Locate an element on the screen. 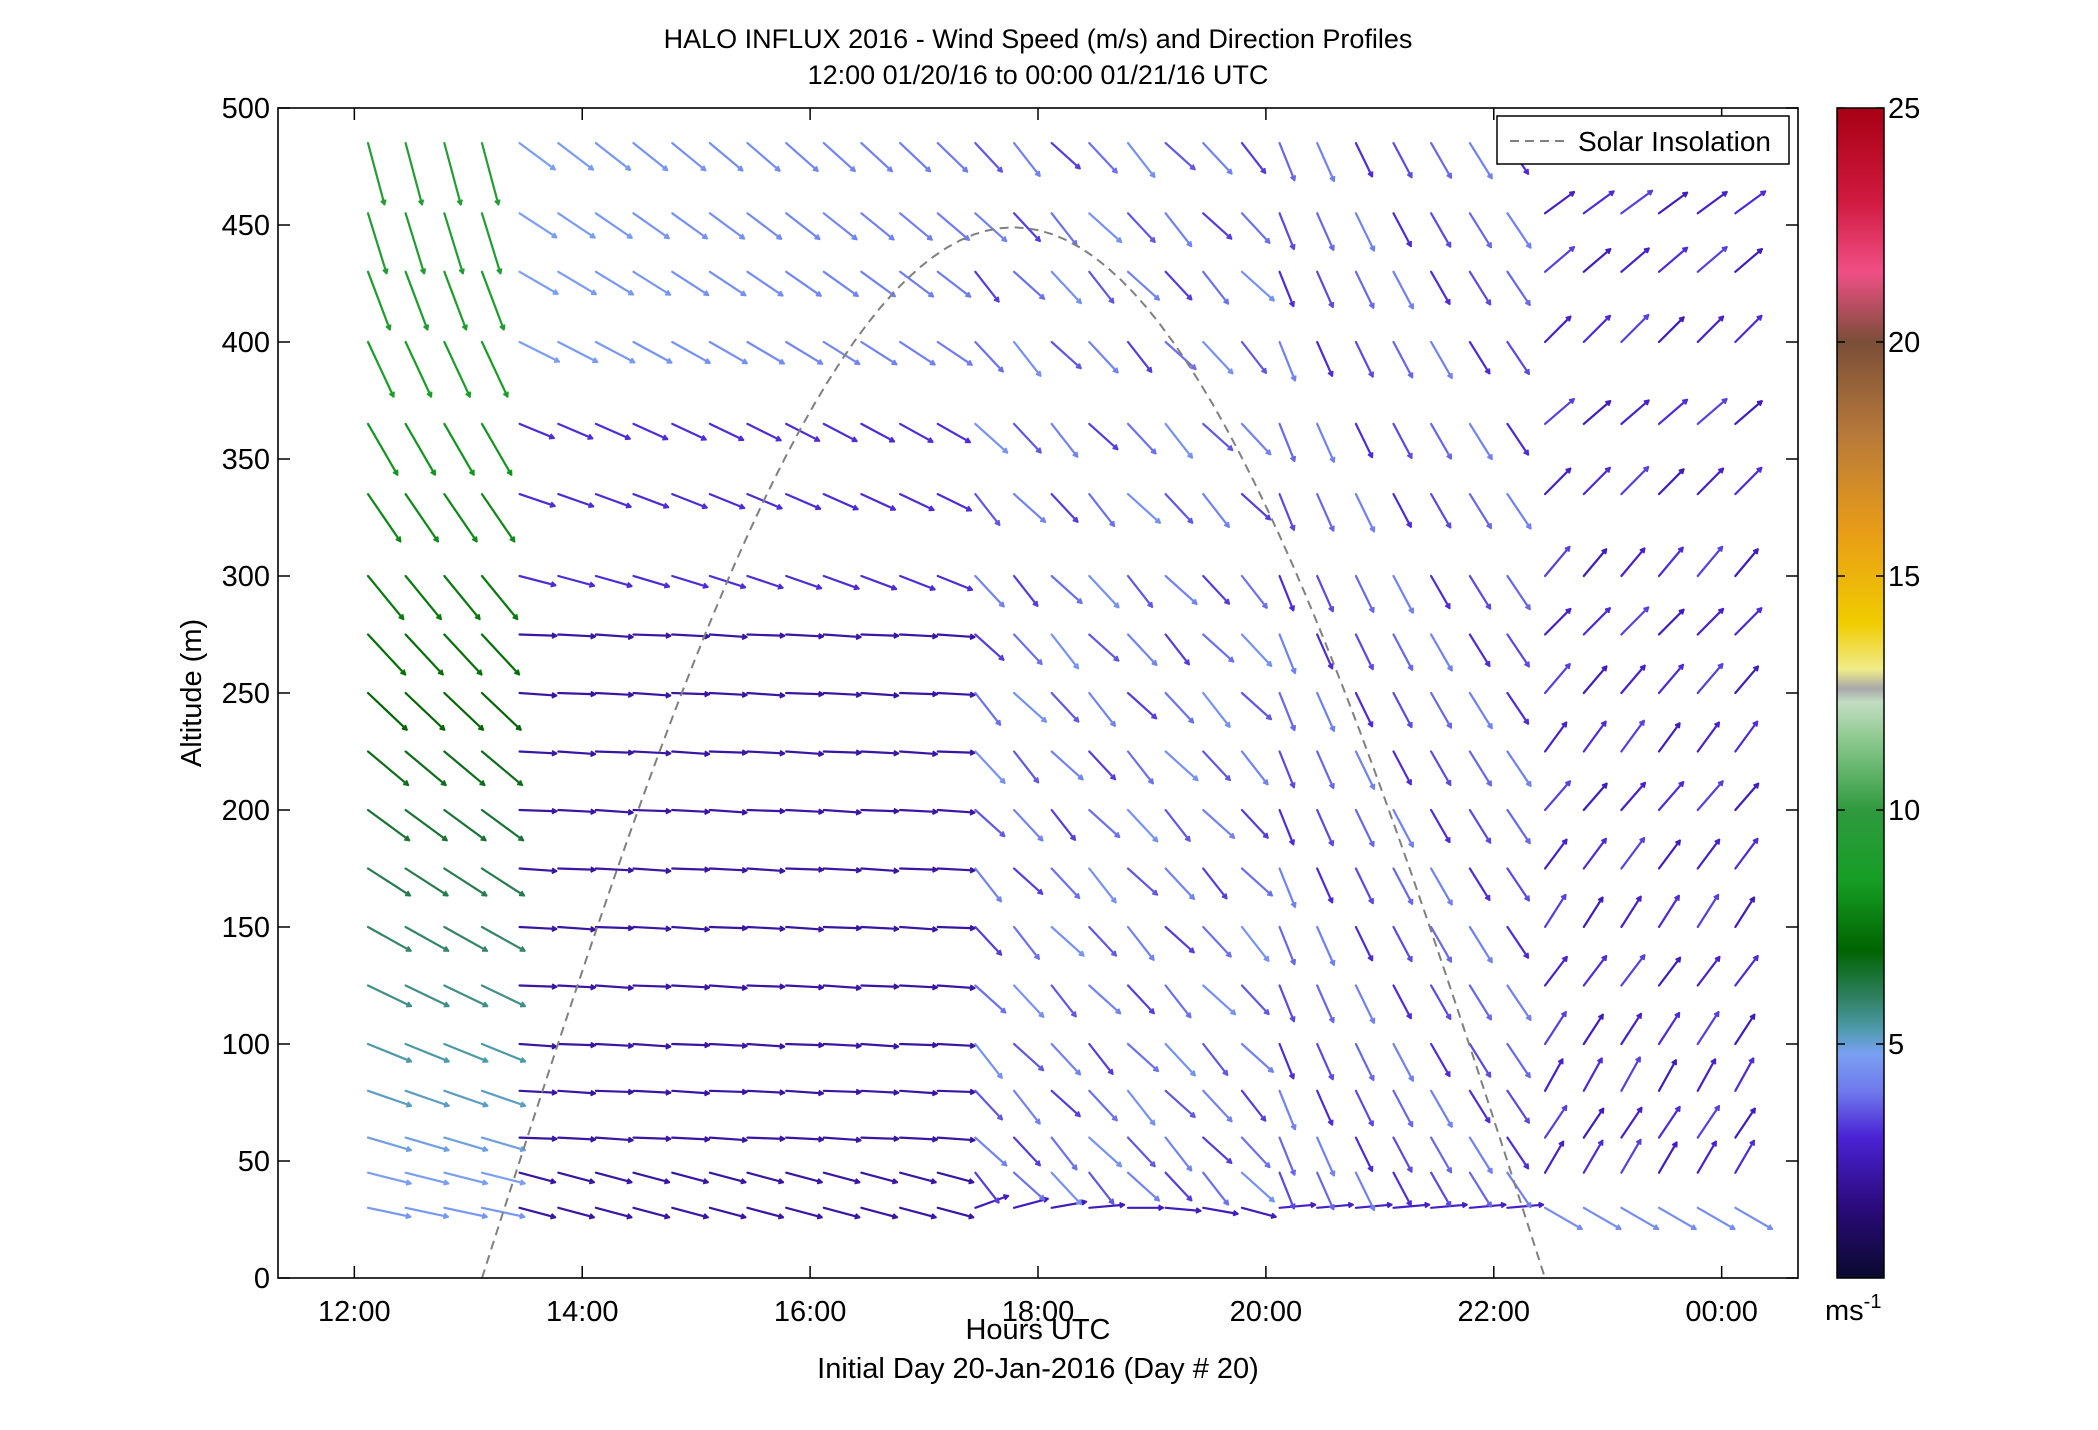 The image size is (2098, 1430). y-tick-label: 500 is located at coordinates (246, 109).